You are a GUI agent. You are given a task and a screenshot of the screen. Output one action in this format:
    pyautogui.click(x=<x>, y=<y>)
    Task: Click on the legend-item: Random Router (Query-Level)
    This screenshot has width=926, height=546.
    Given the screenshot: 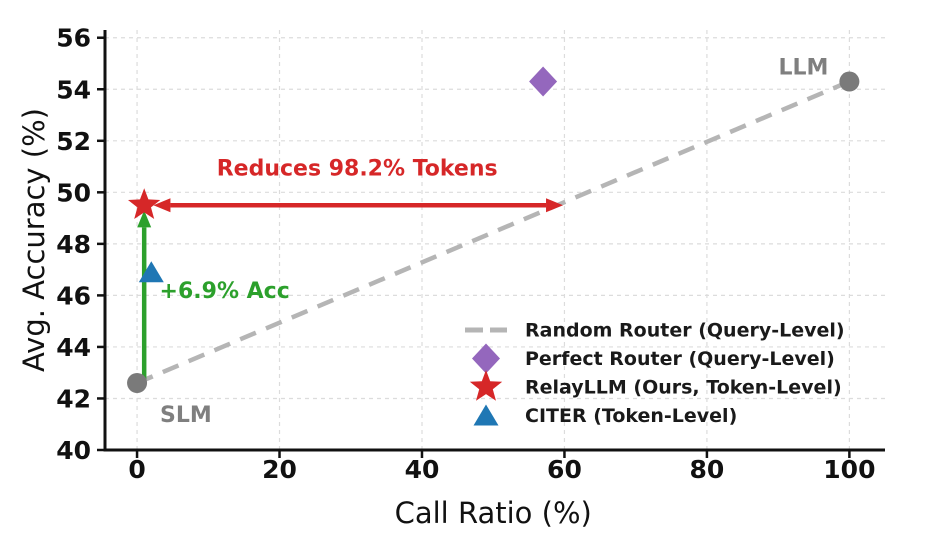 What is the action you would take?
    pyautogui.click(x=655, y=331)
    